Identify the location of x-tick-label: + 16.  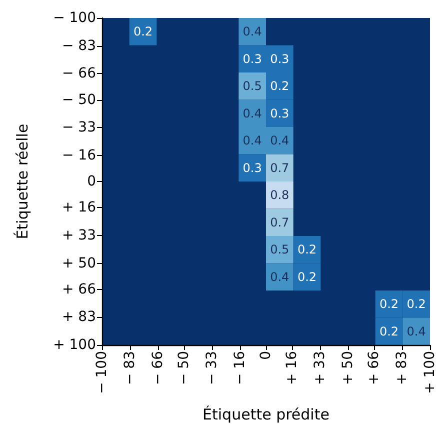
(292, 367).